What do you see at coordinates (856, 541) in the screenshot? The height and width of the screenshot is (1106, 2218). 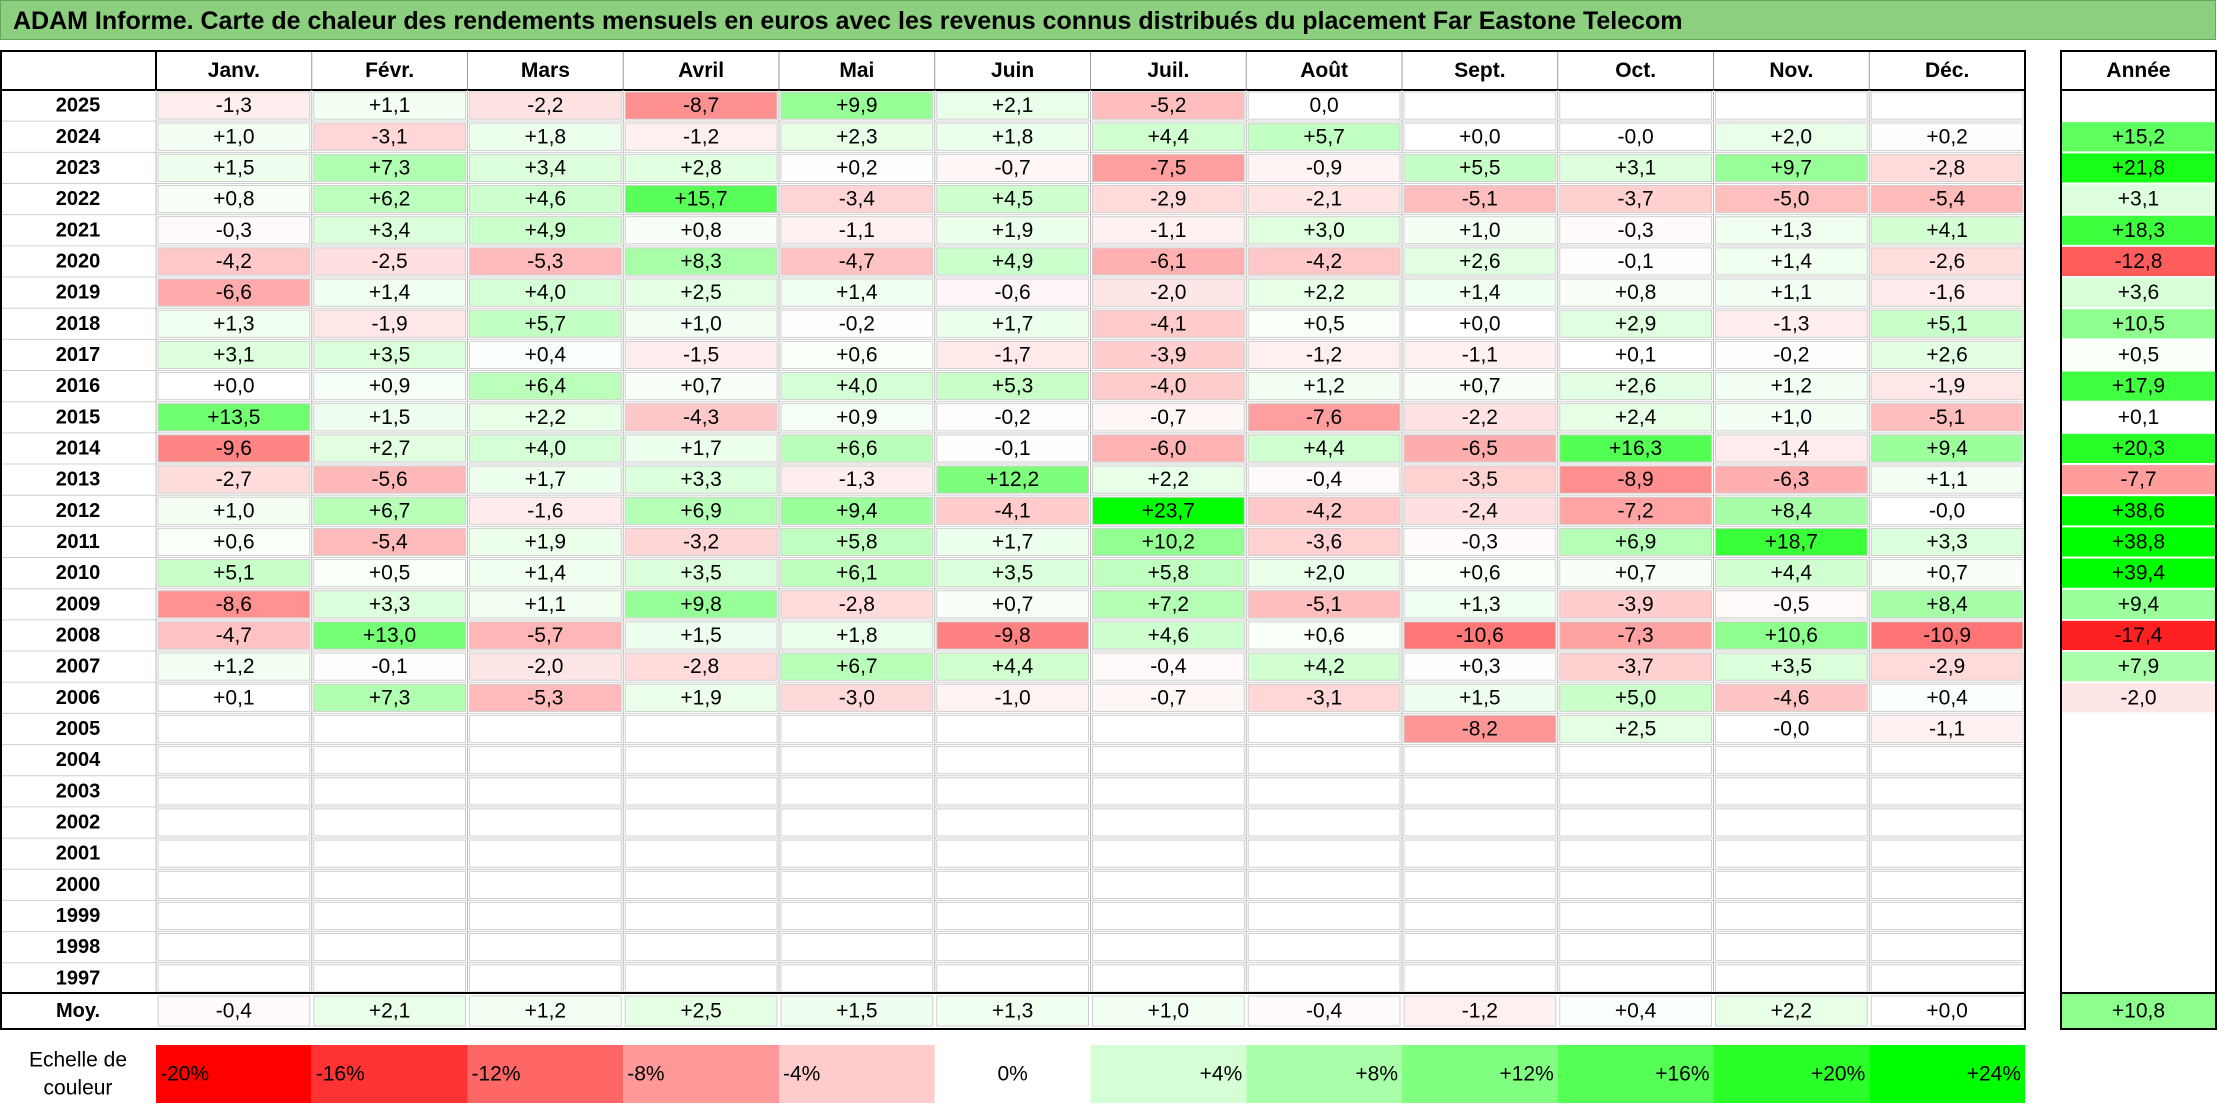 I see `cell-value: +5,8` at bounding box center [856, 541].